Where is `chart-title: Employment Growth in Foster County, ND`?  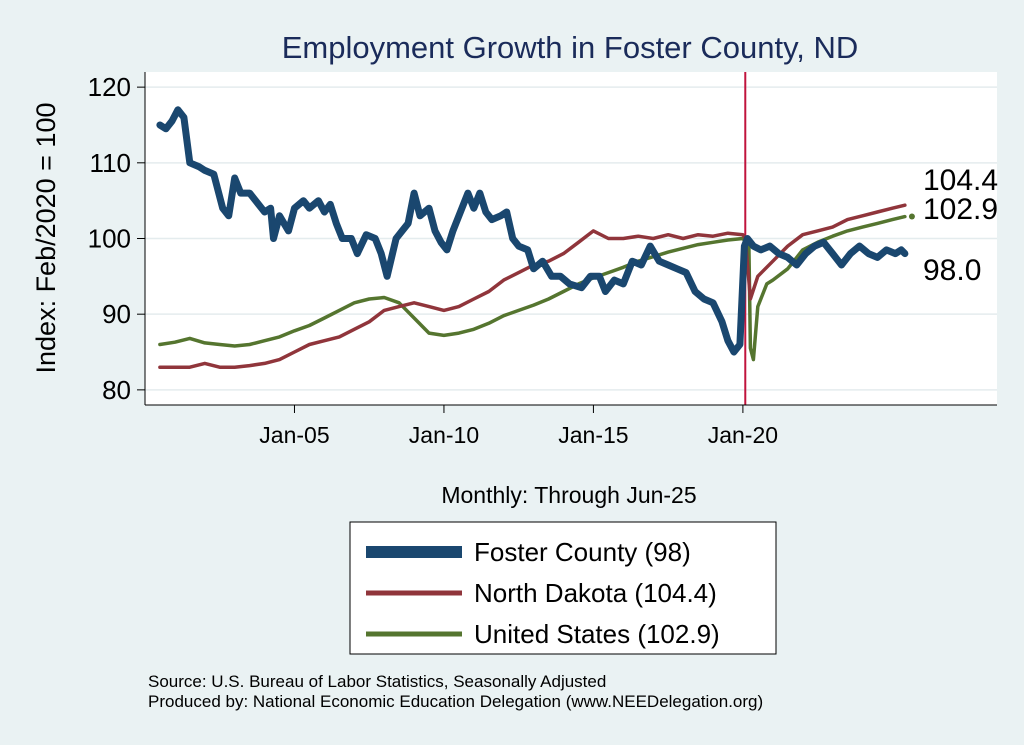 chart-title: Employment Growth in Foster County, ND is located at coordinates (570, 47).